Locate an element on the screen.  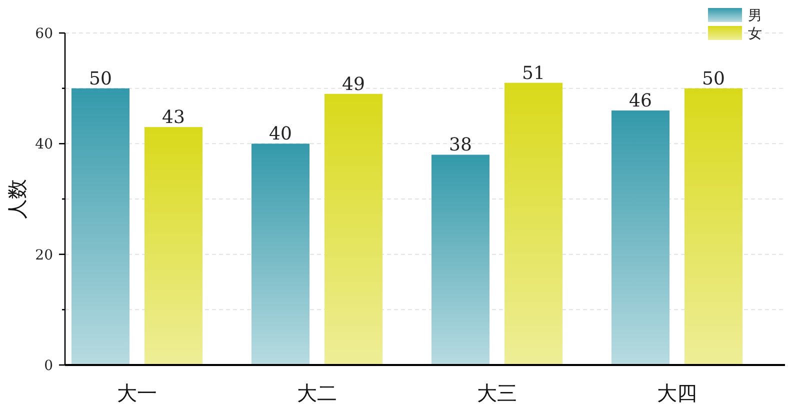
x-tick-label: 大一 is located at coordinates (137, 393).